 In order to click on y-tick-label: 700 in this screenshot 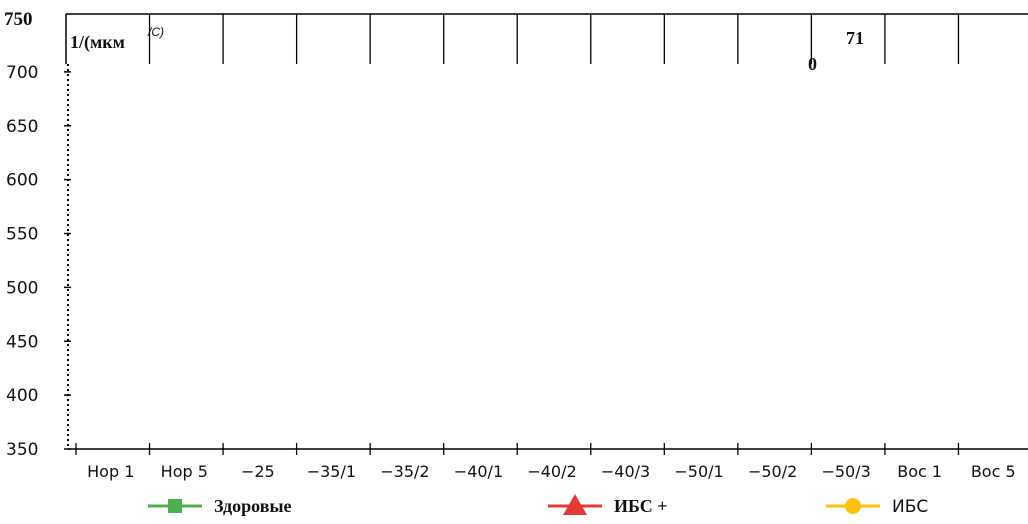, I will do `click(22, 73)`.